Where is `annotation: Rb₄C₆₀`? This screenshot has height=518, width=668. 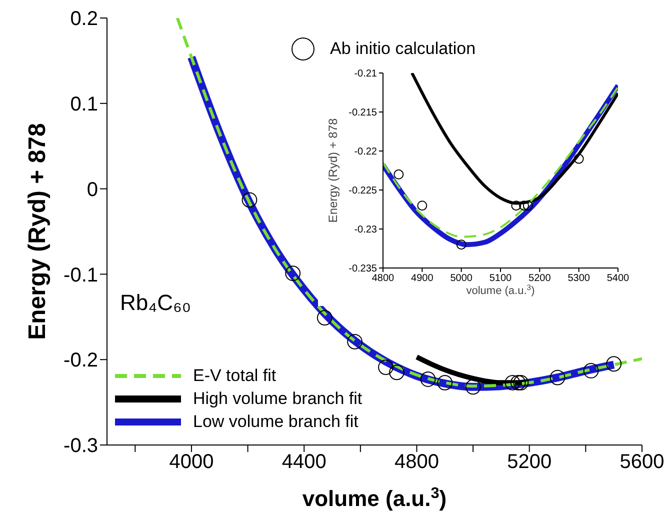
annotation: Rb₄C₆₀ is located at coordinates (155, 302).